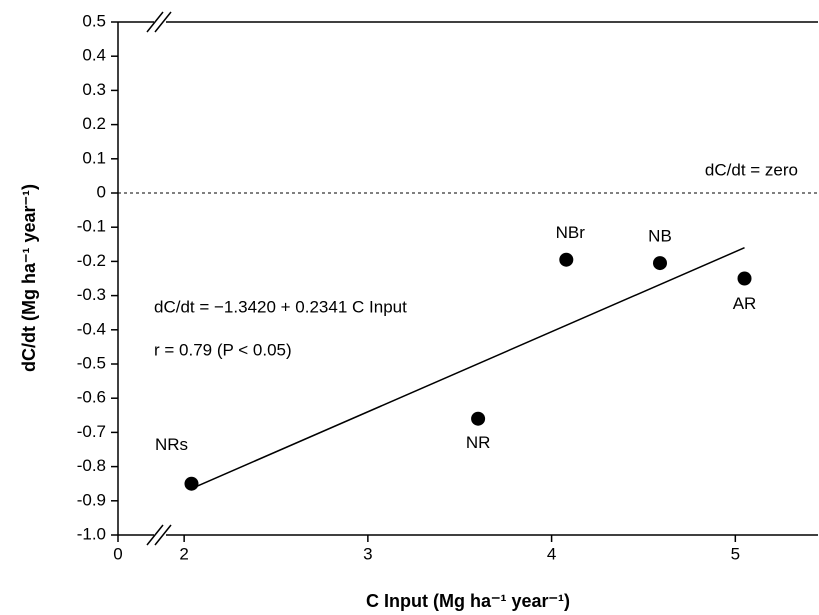 This screenshot has height=615, width=819. What do you see at coordinates (551, 553) in the screenshot?
I see `x-tick-label: 4` at bounding box center [551, 553].